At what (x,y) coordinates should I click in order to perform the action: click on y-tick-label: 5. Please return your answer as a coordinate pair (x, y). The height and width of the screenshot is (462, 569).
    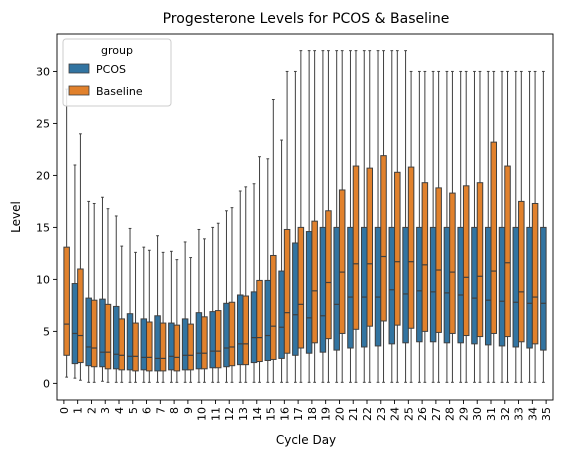
    Looking at the image, I should click on (46, 331).